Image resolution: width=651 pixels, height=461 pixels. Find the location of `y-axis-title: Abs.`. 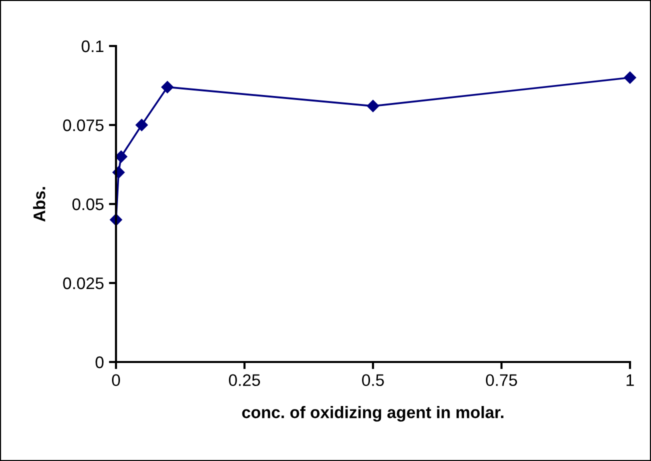

y-axis-title: Abs. is located at coordinates (39, 204).